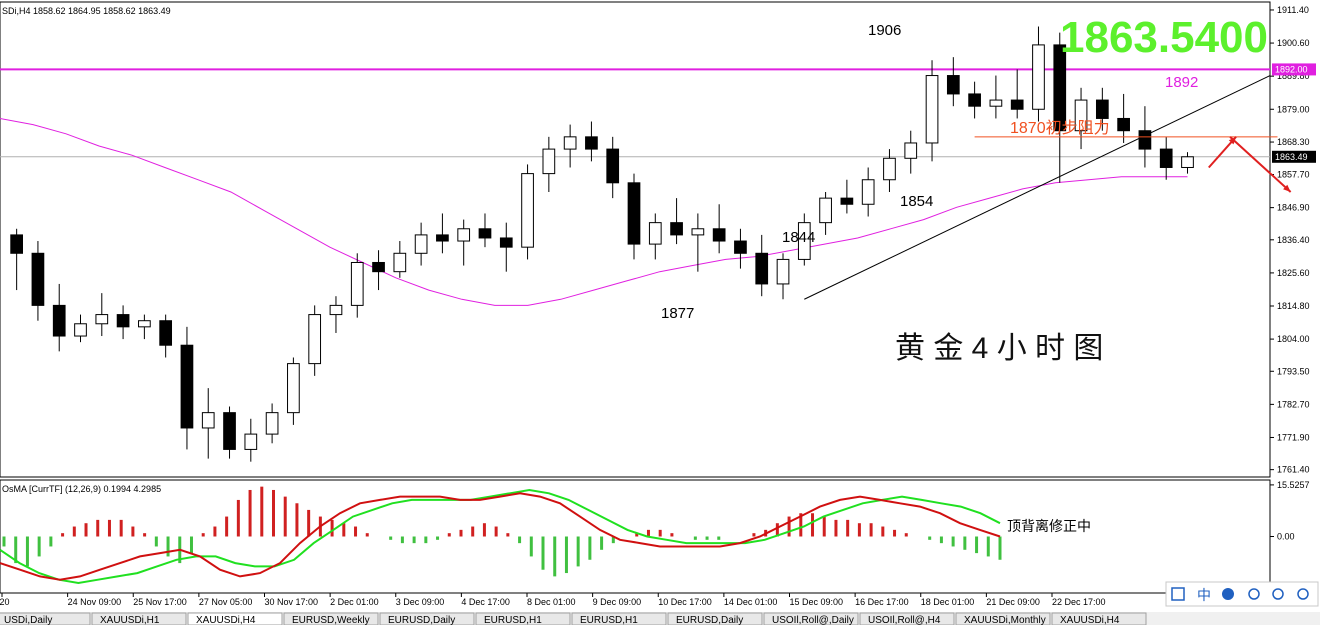 The image size is (1320, 625). What do you see at coordinates (1293, 175) in the screenshot?
I see `y-tick-label: 1857.70` at bounding box center [1293, 175].